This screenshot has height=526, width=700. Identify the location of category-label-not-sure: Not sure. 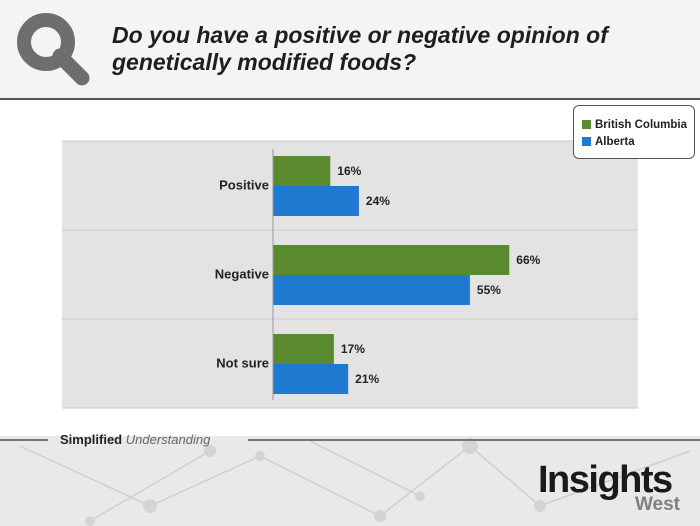
(242, 363).